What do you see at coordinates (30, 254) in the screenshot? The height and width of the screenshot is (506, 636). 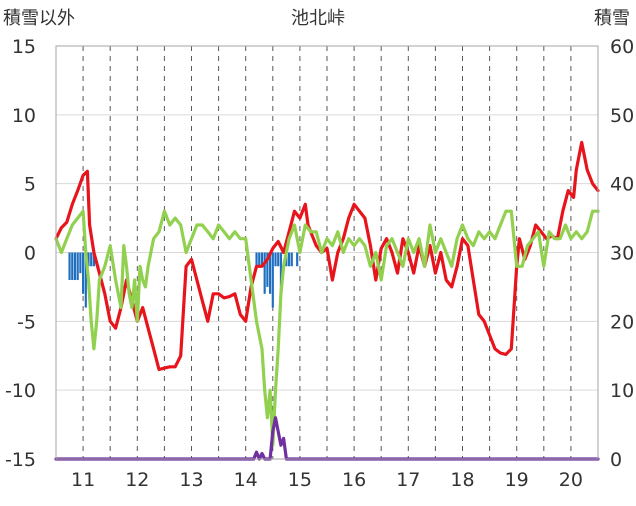 I see `y-left-tick-label: 0` at bounding box center [30, 254].